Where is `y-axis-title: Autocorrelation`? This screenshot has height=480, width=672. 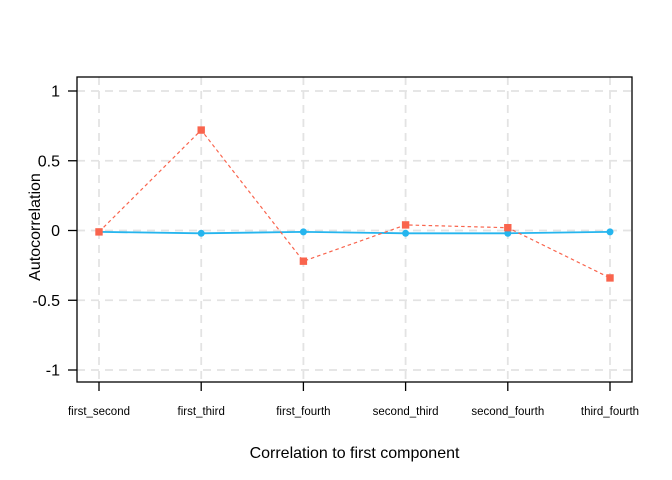
y-axis-title: Autocorrelation is located at coordinates (35, 227).